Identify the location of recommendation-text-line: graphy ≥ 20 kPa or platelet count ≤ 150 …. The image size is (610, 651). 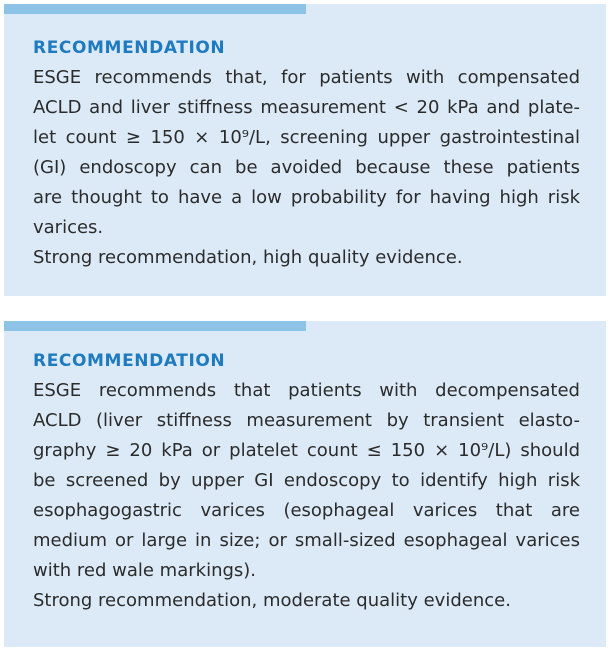
(306, 450).